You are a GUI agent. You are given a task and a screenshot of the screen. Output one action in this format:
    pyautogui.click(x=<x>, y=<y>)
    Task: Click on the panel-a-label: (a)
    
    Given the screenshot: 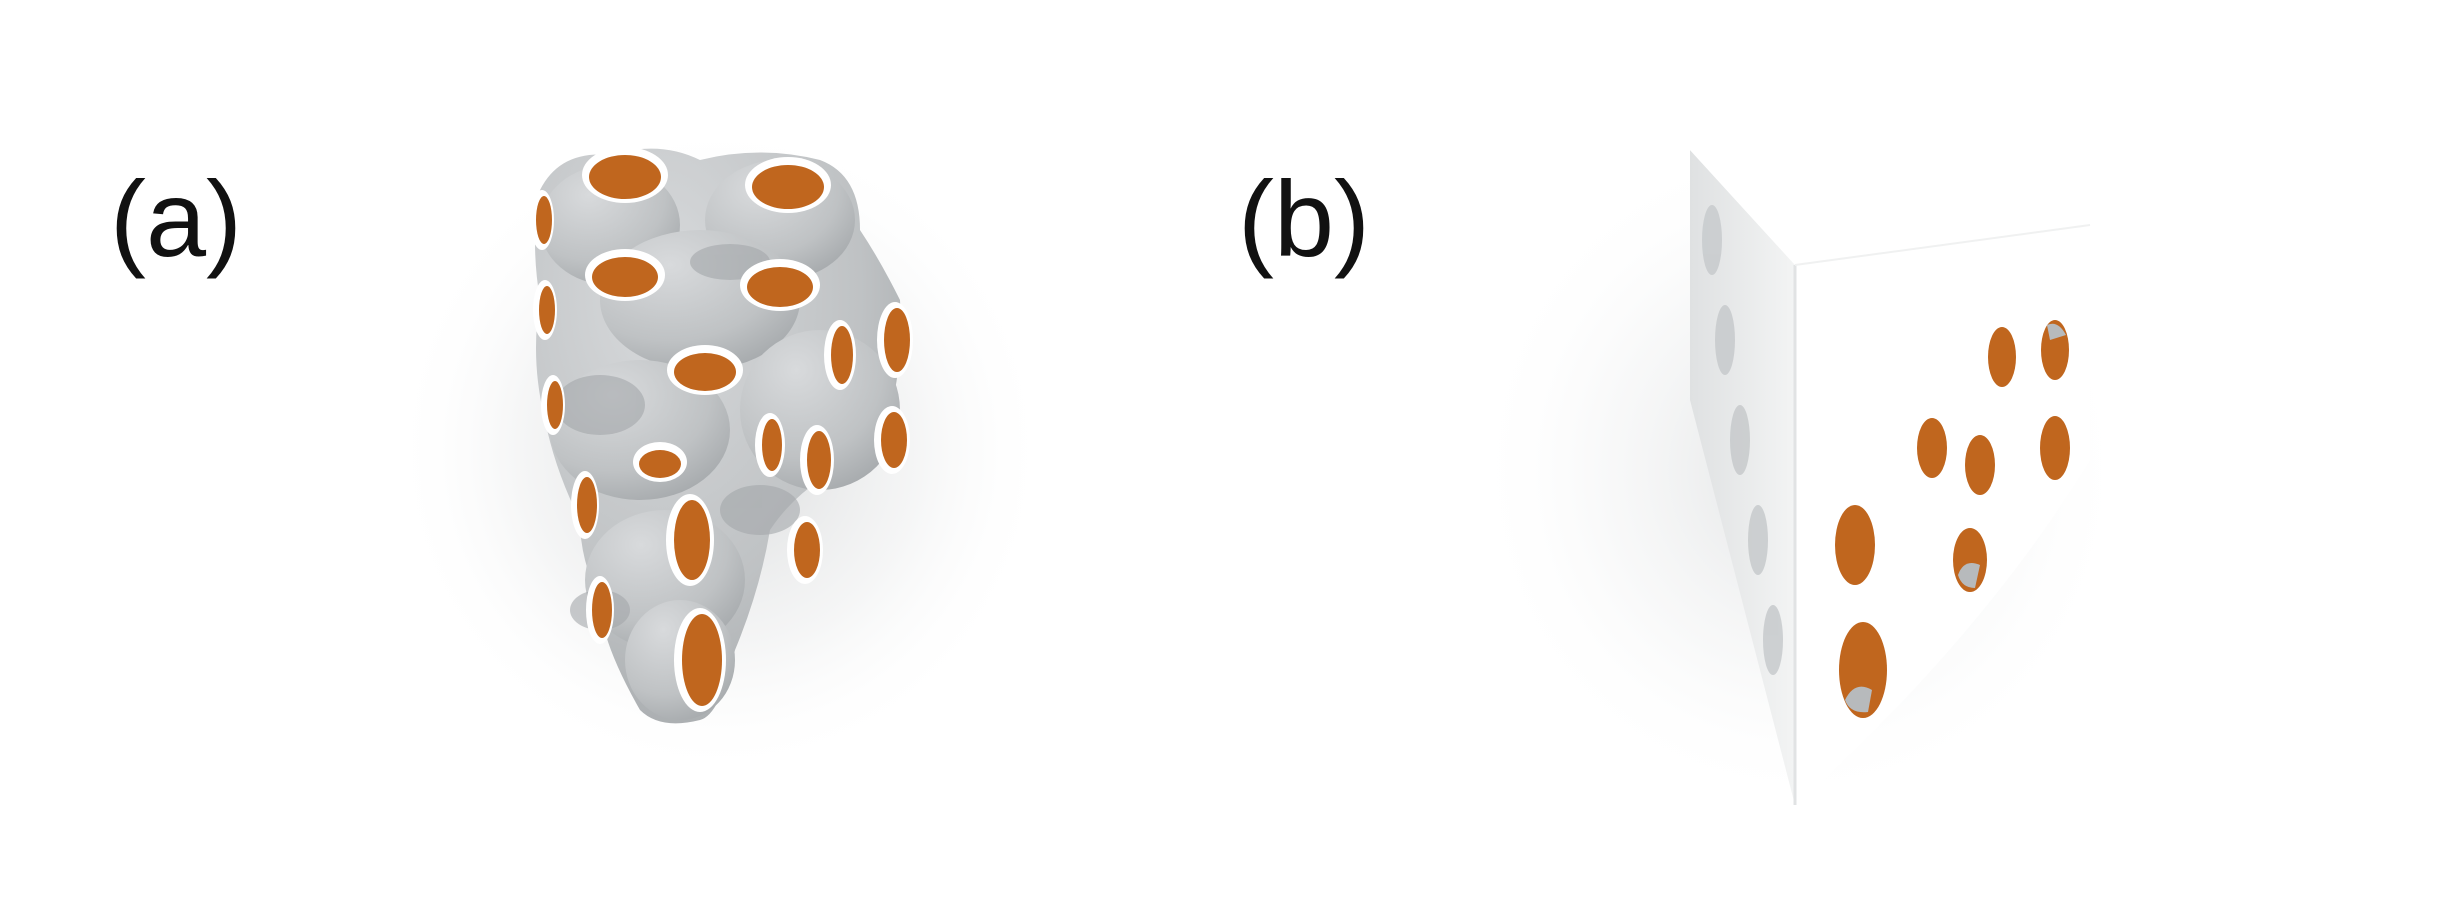 What is the action you would take?
    pyautogui.click(x=176, y=218)
    